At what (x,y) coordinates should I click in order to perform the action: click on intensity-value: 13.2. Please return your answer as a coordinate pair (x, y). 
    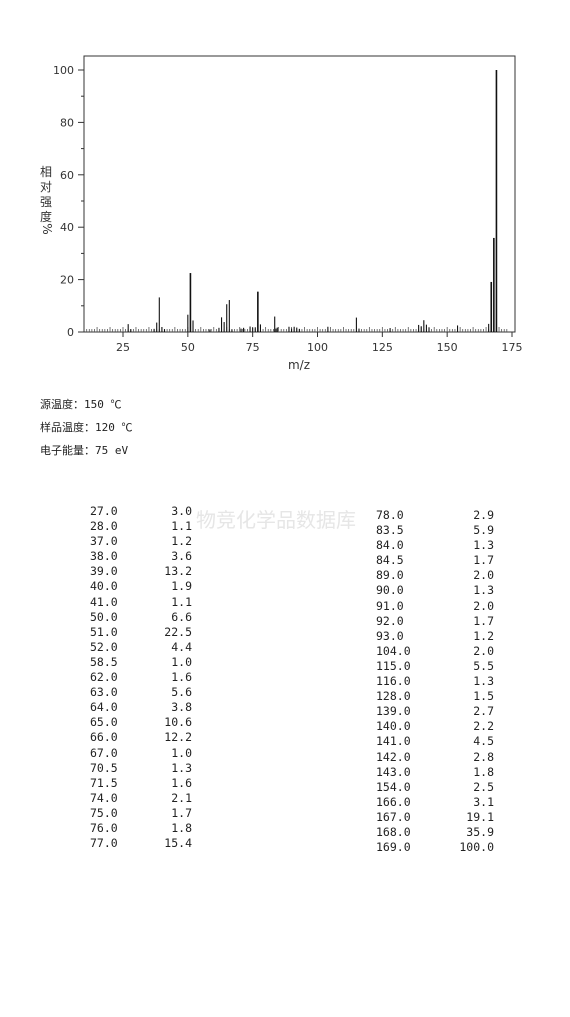
    Looking at the image, I should click on (178, 571).